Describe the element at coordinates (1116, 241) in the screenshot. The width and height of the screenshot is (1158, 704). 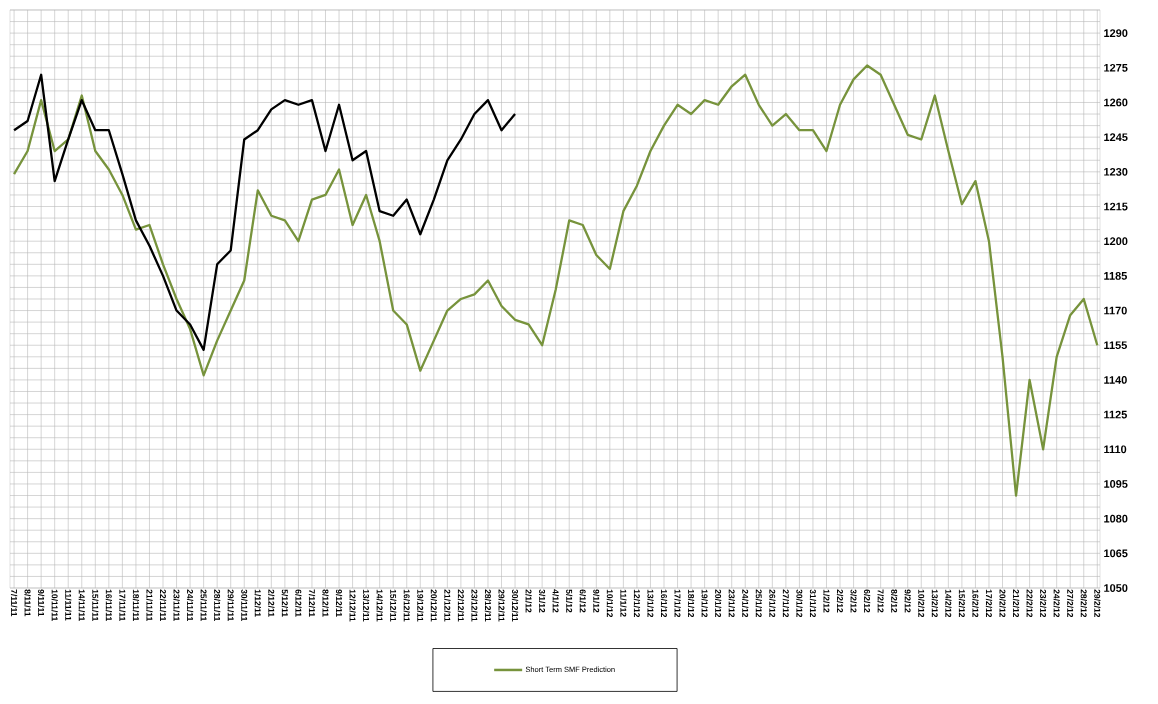
I see `y-tick-label: 1200` at that location.